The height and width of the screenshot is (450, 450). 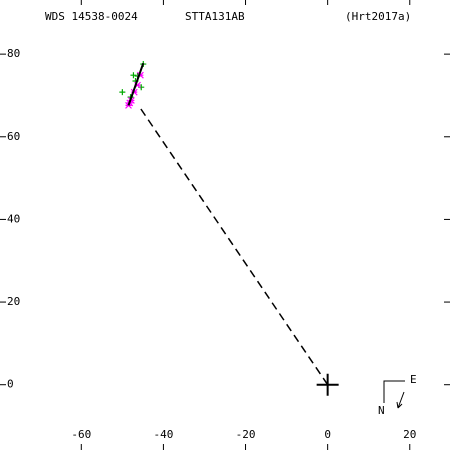 I want to click on header-name: STTA131AB, so click(x=215, y=16).